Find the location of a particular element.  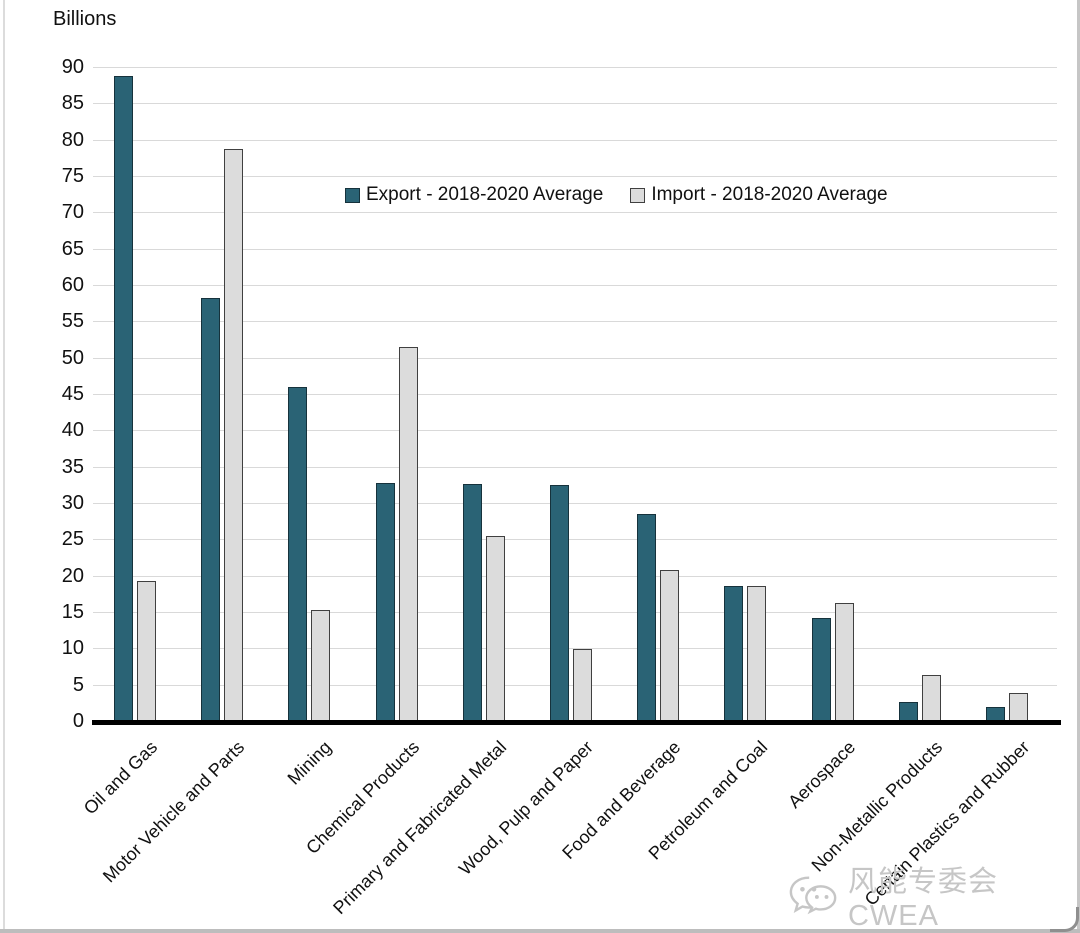

wechat-icon is located at coordinates (813, 895).